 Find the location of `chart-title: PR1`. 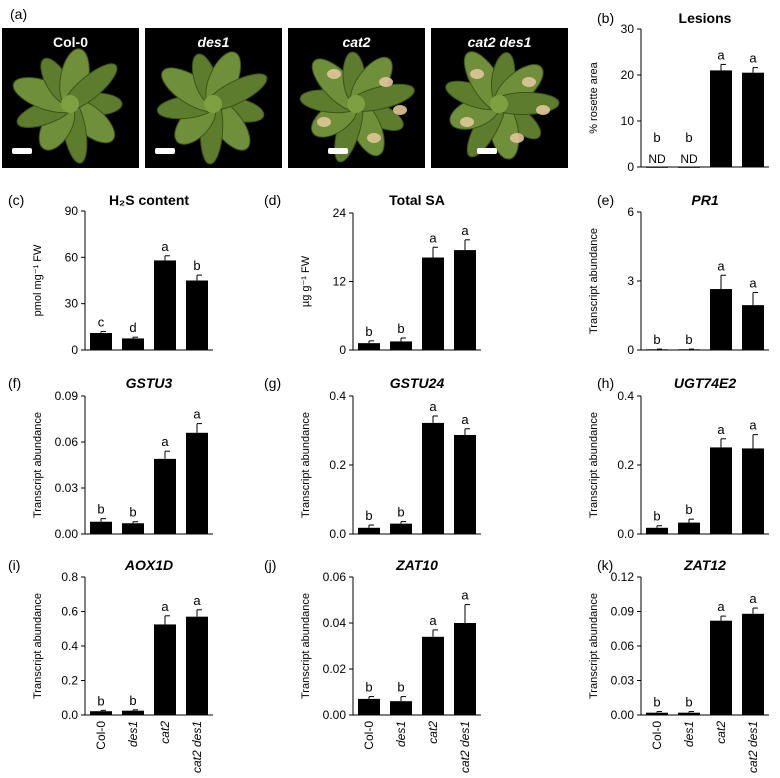

chart-title: PR1 is located at coordinates (704, 200).